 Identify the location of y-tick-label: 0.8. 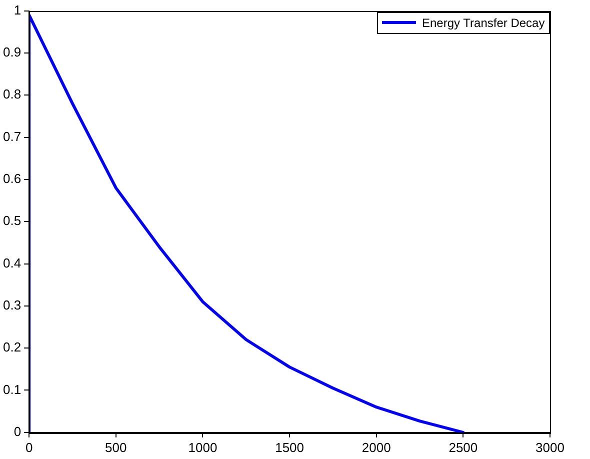
(12, 94).